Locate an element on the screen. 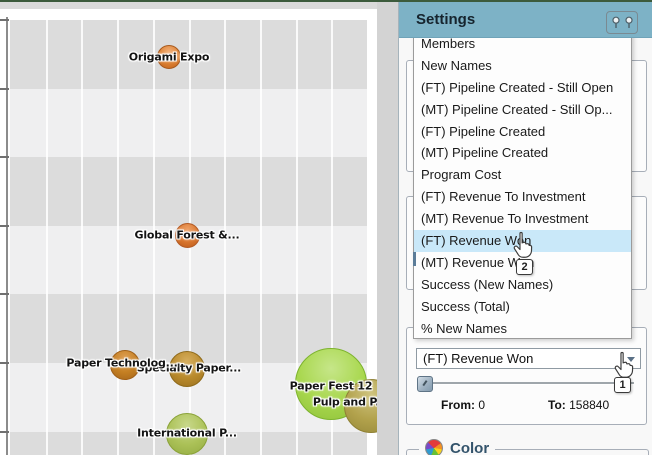 The width and height of the screenshot is (652, 455). dropdown-item: Members is located at coordinates (448, 43).